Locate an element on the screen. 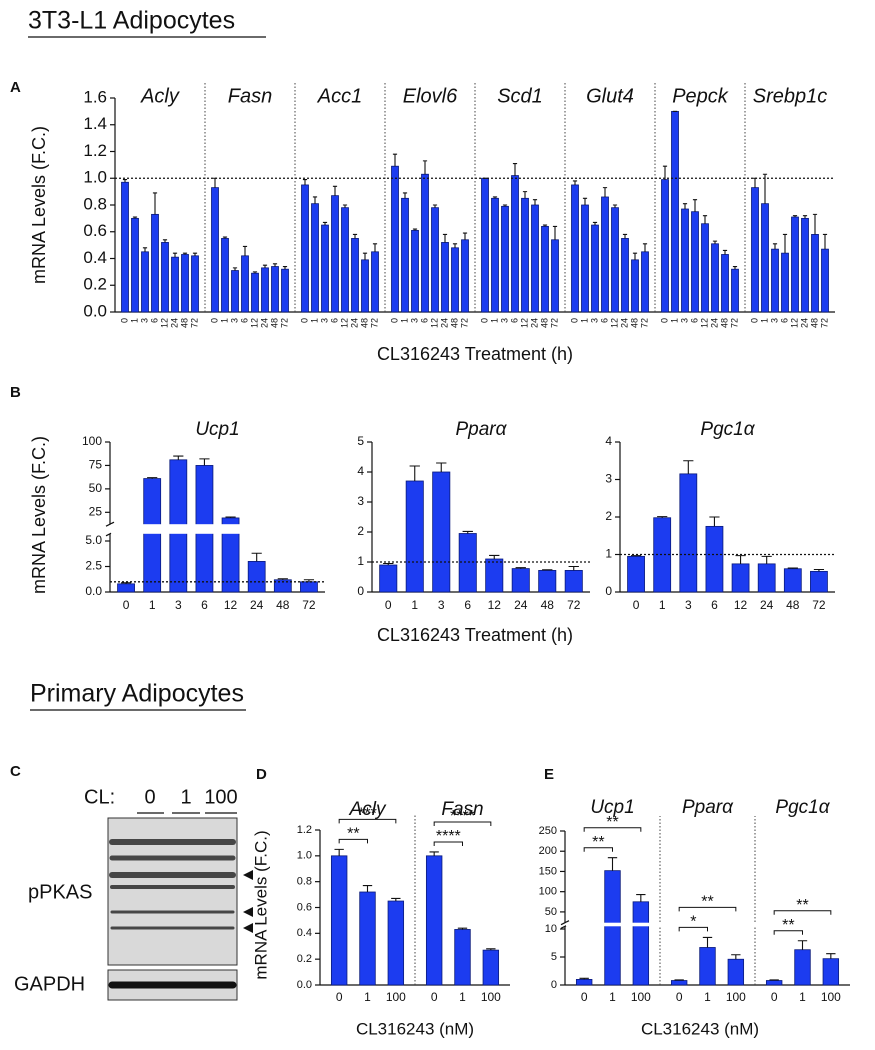 This screenshot has height=1050, width=875. y-tick-label: 0 is located at coordinates (608, 591).